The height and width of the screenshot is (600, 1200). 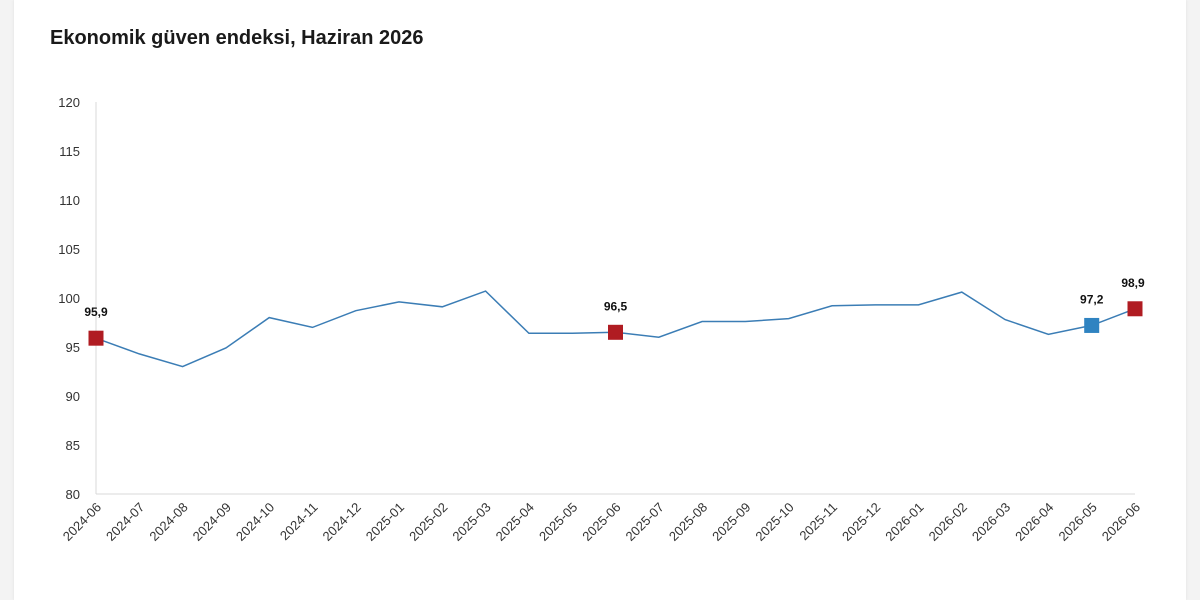 I want to click on y-tick-label: 120, so click(x=69, y=102).